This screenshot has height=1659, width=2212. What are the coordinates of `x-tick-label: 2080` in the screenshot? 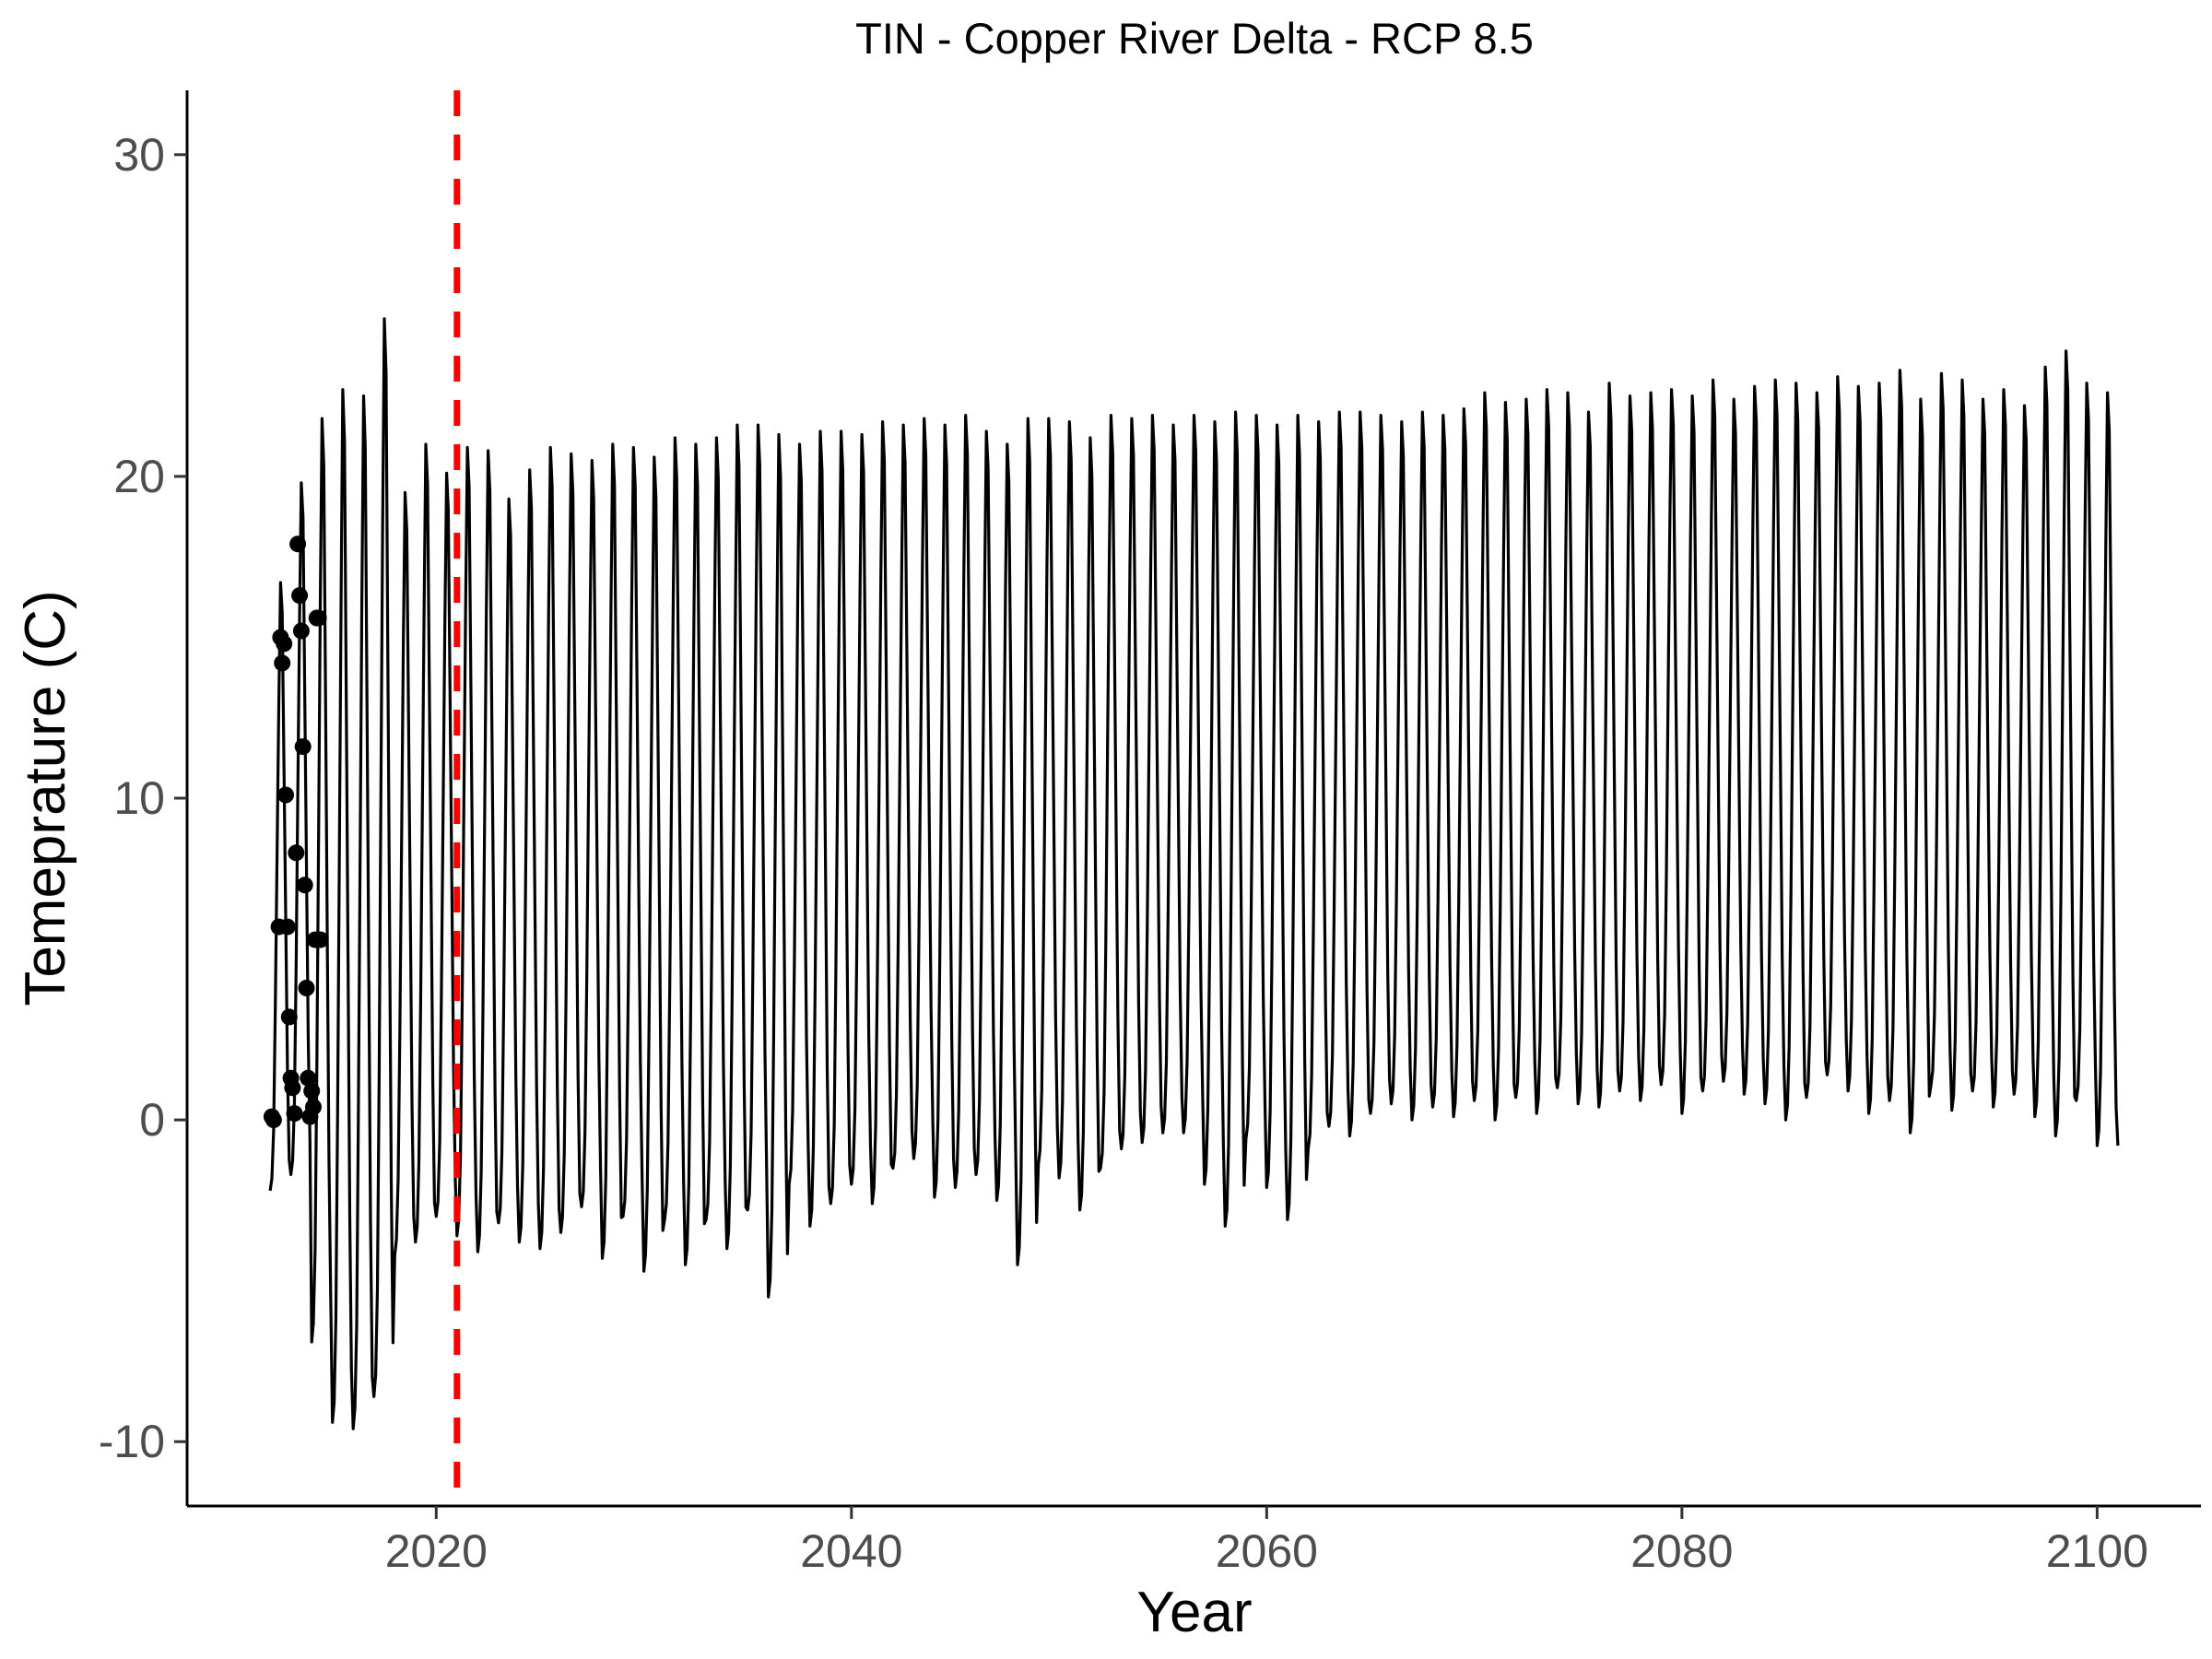 It's located at (1681, 1551).